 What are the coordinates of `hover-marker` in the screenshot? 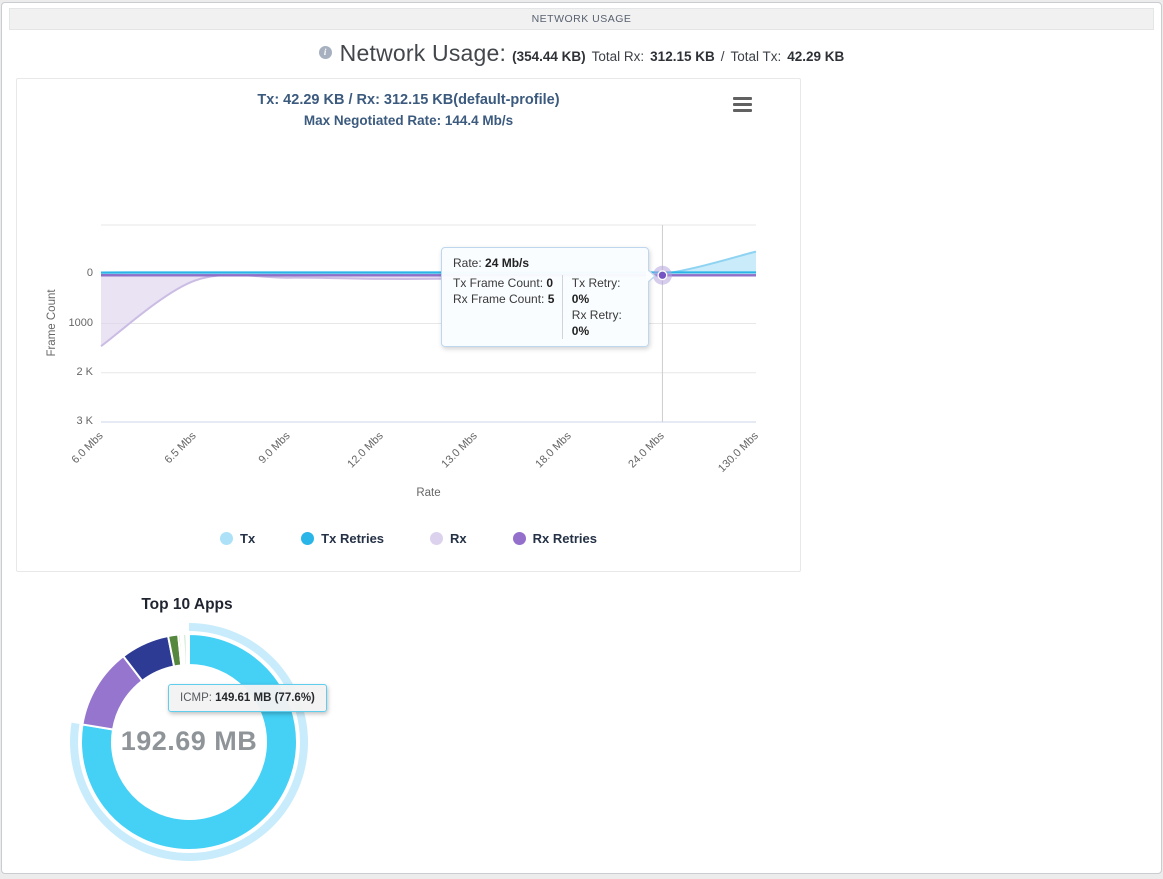 It's located at (662, 275).